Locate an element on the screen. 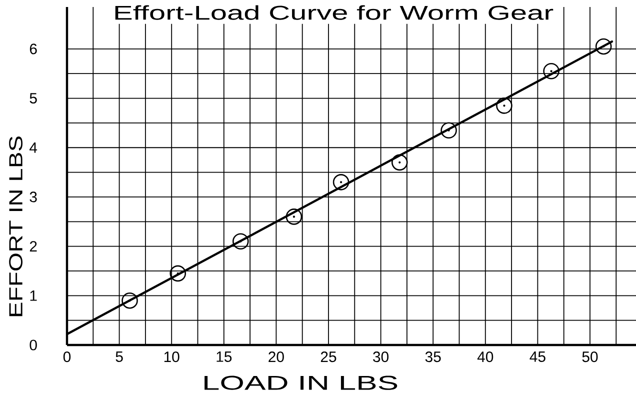  y-tick-label: 2 is located at coordinates (33, 246).